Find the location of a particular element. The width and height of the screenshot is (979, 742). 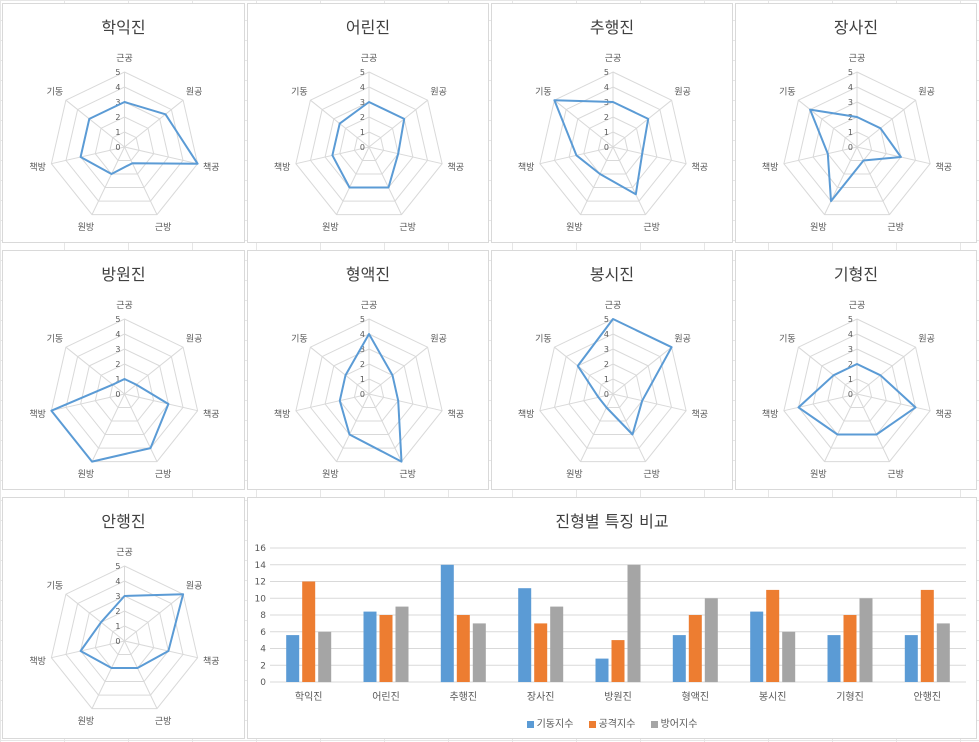

axis-label: 책방 is located at coordinates (770, 414).